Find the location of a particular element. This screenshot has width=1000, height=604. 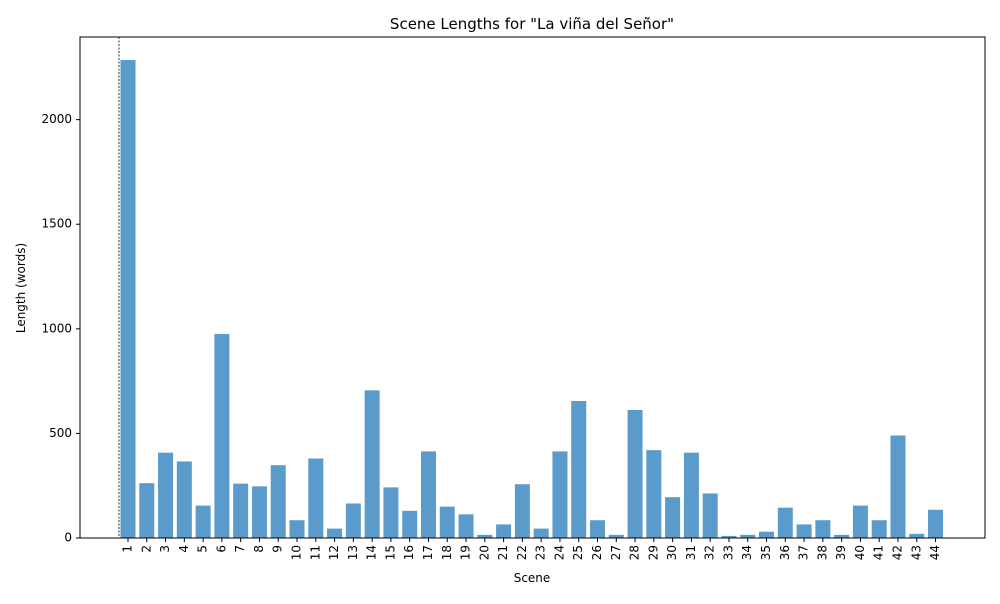

x-tick-label: 27 is located at coordinates (616, 552).